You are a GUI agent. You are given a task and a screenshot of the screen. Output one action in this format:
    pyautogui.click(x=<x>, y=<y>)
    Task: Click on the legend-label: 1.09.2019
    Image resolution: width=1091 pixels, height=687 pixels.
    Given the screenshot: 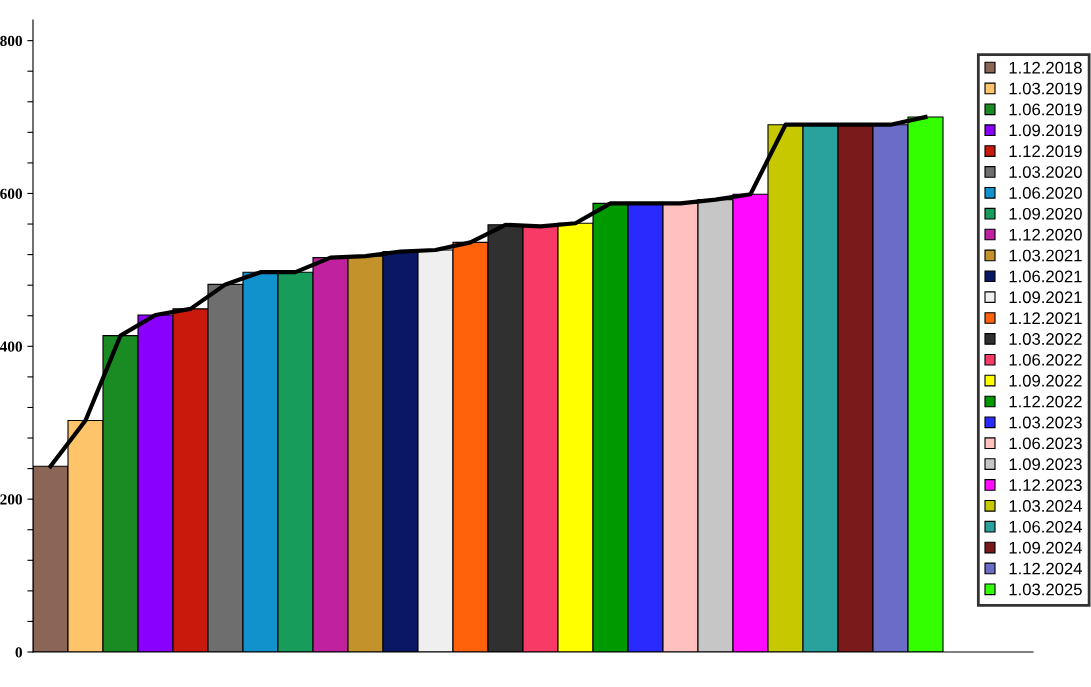 What is the action you would take?
    pyautogui.click(x=1045, y=130)
    